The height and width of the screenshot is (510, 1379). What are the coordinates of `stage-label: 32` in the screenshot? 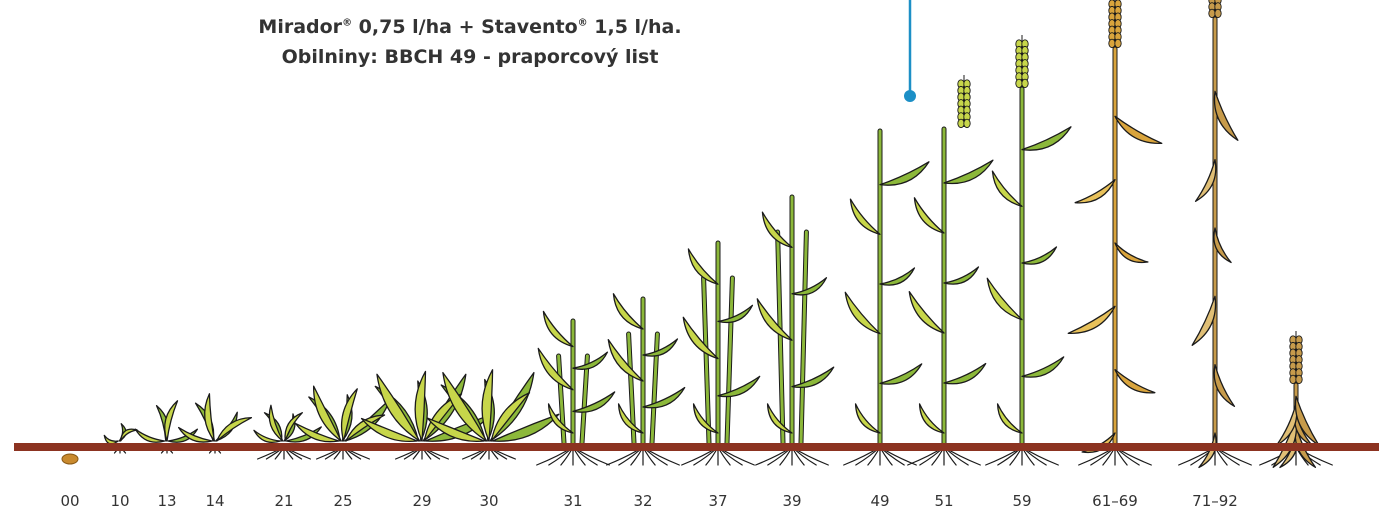 It's located at (643, 501).